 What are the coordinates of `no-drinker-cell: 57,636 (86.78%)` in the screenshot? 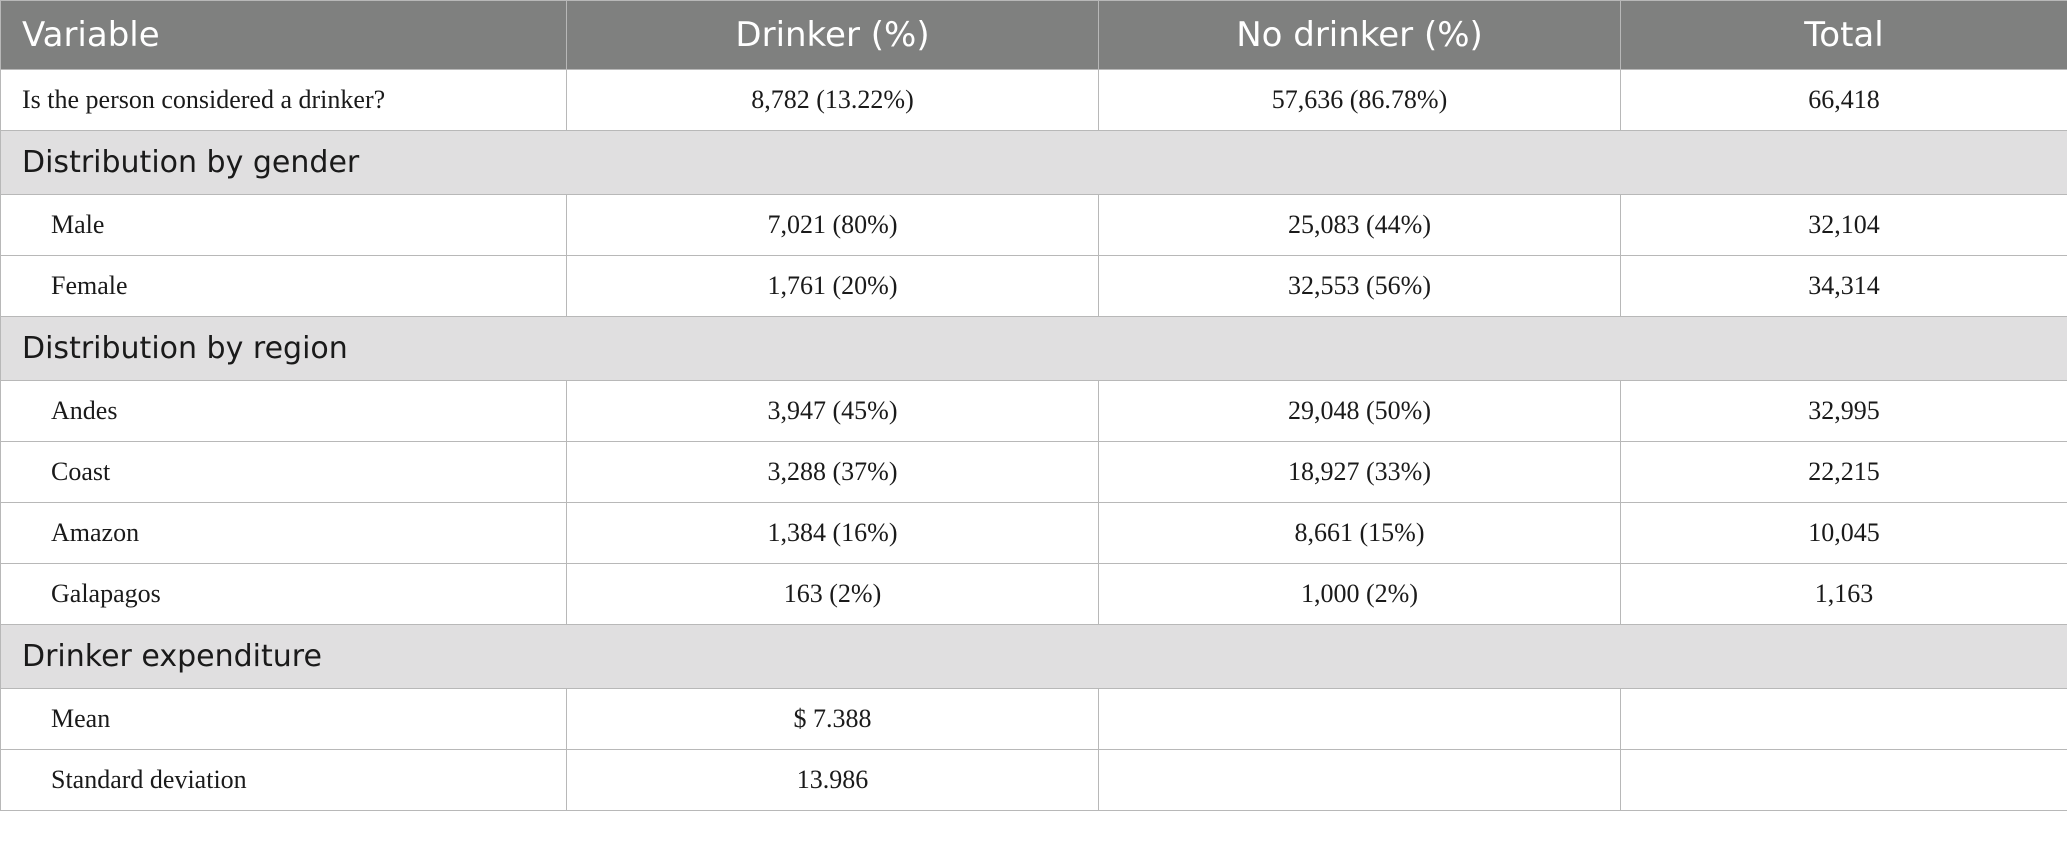 It's located at (1359, 100).